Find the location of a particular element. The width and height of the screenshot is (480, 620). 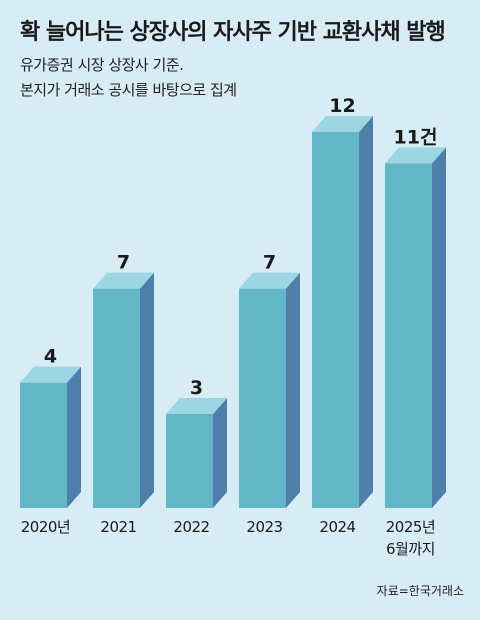

x-tick-label-2: 2022 is located at coordinates (191, 527).